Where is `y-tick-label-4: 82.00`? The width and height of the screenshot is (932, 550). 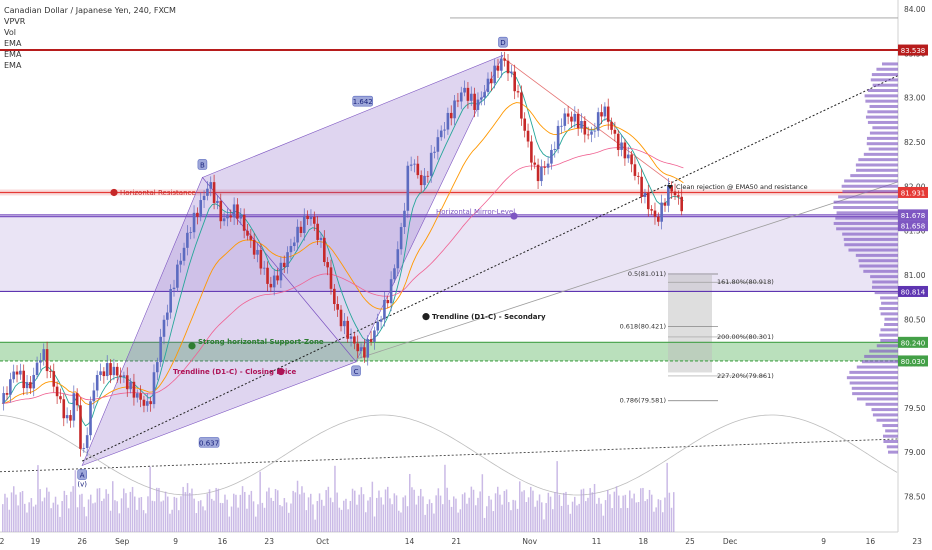
y-tick-label-4: 82.00 is located at coordinates (915, 186).